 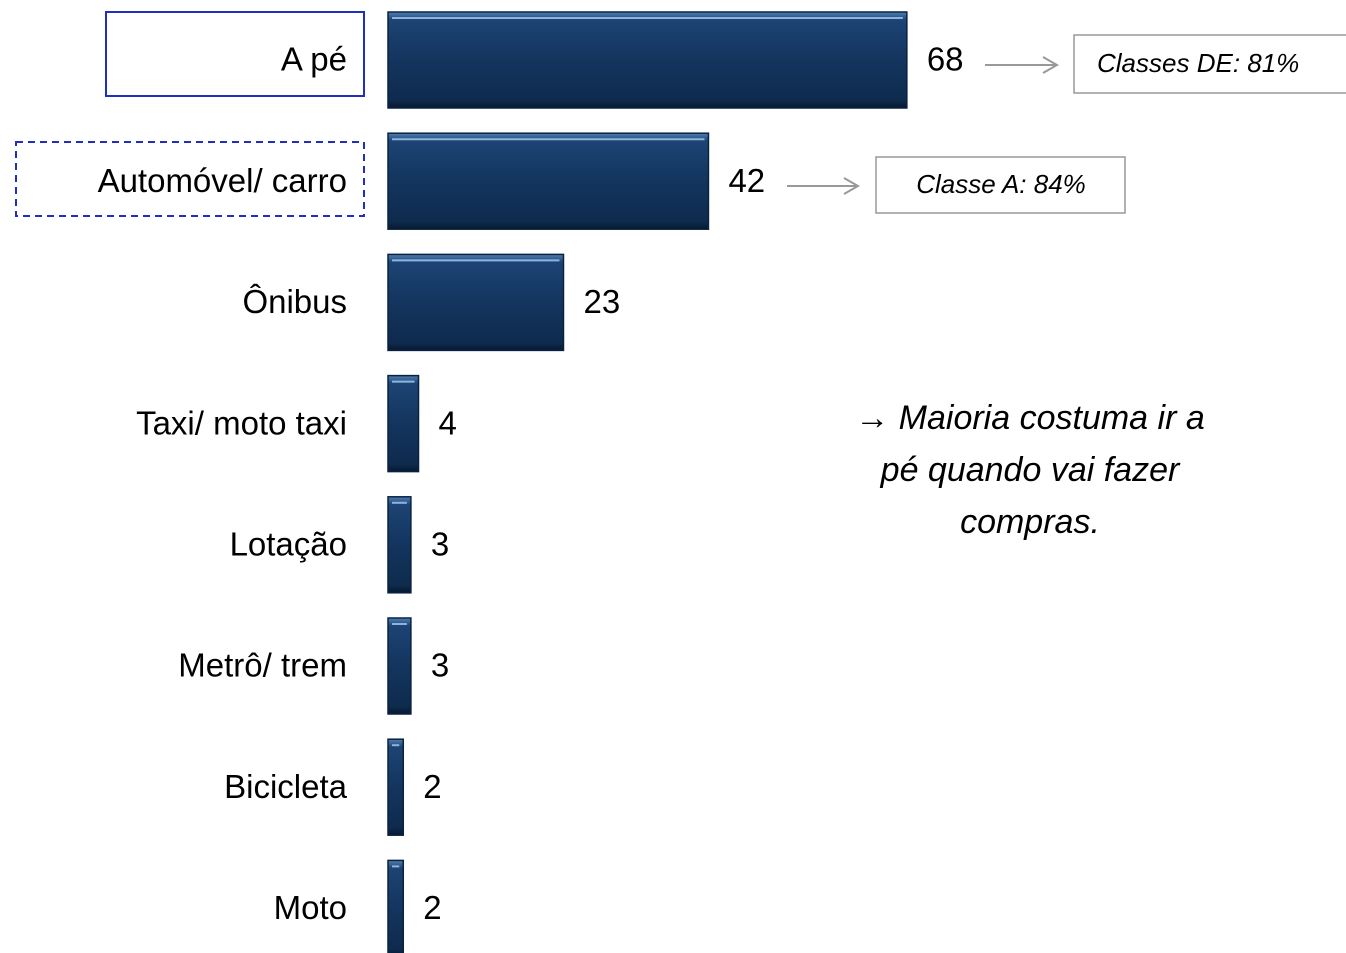 What do you see at coordinates (262, 665) in the screenshot?
I see `category-label: Metrô/ trem` at bounding box center [262, 665].